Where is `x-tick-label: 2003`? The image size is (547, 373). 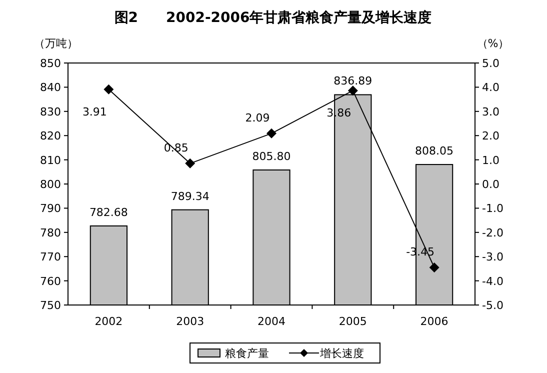
x-tick-label: 2003 is located at coordinates (190, 321).